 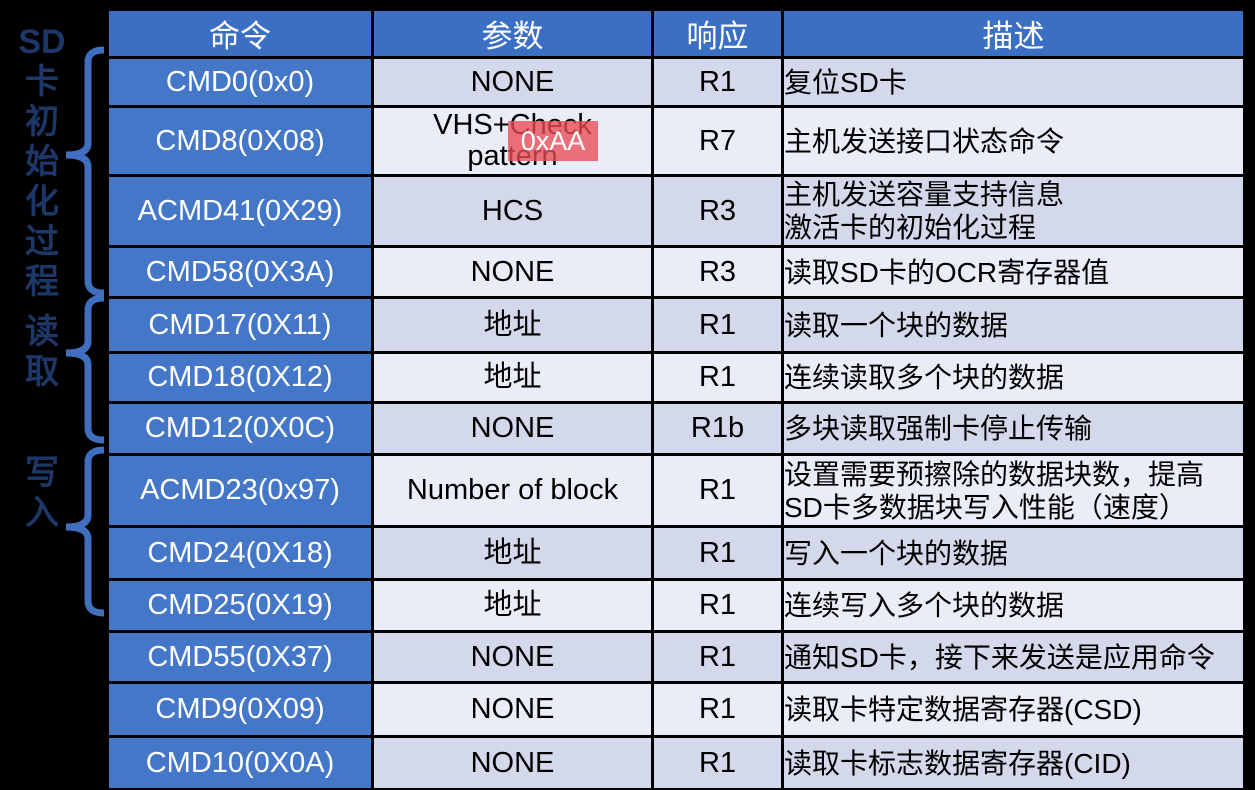 What do you see at coordinates (240, 272) in the screenshot?
I see `command-cell: CMD58(0X3A)` at bounding box center [240, 272].